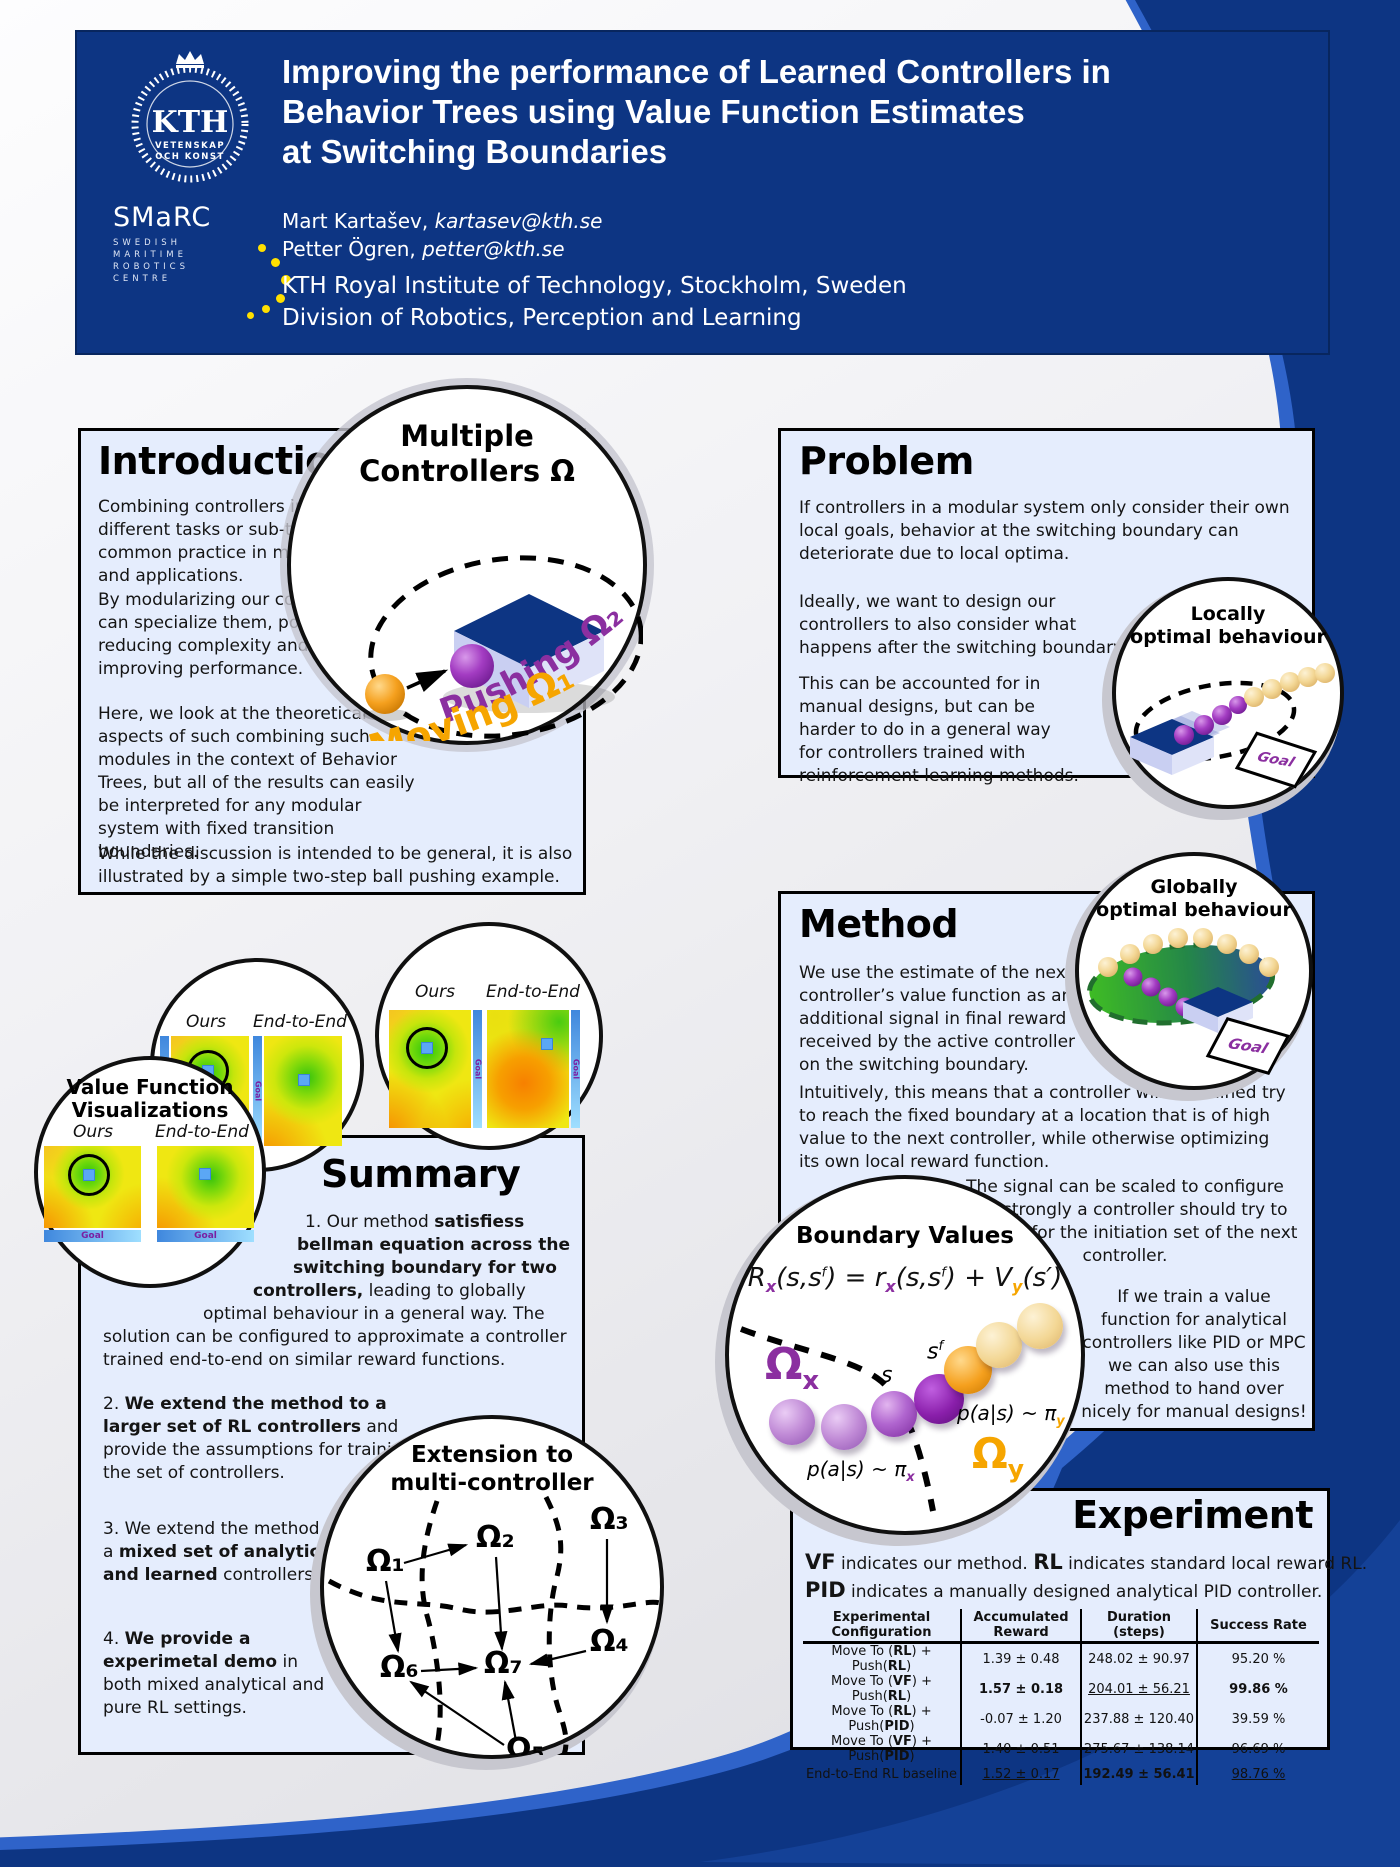 The image size is (1400, 1867). Describe the element at coordinates (525, 1743) in the screenshot. I see `controller-node: Ω₅` at that location.